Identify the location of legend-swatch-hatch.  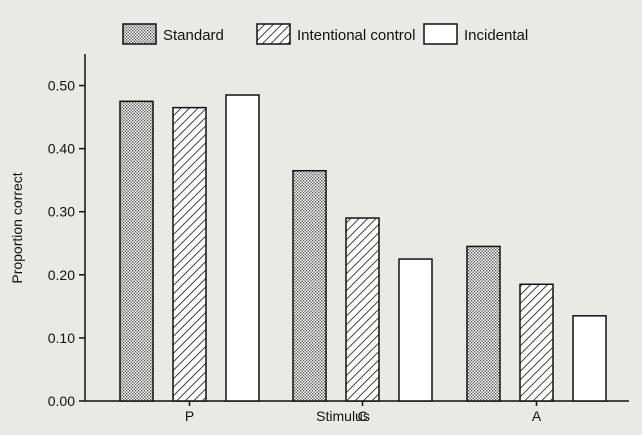
(273, 34).